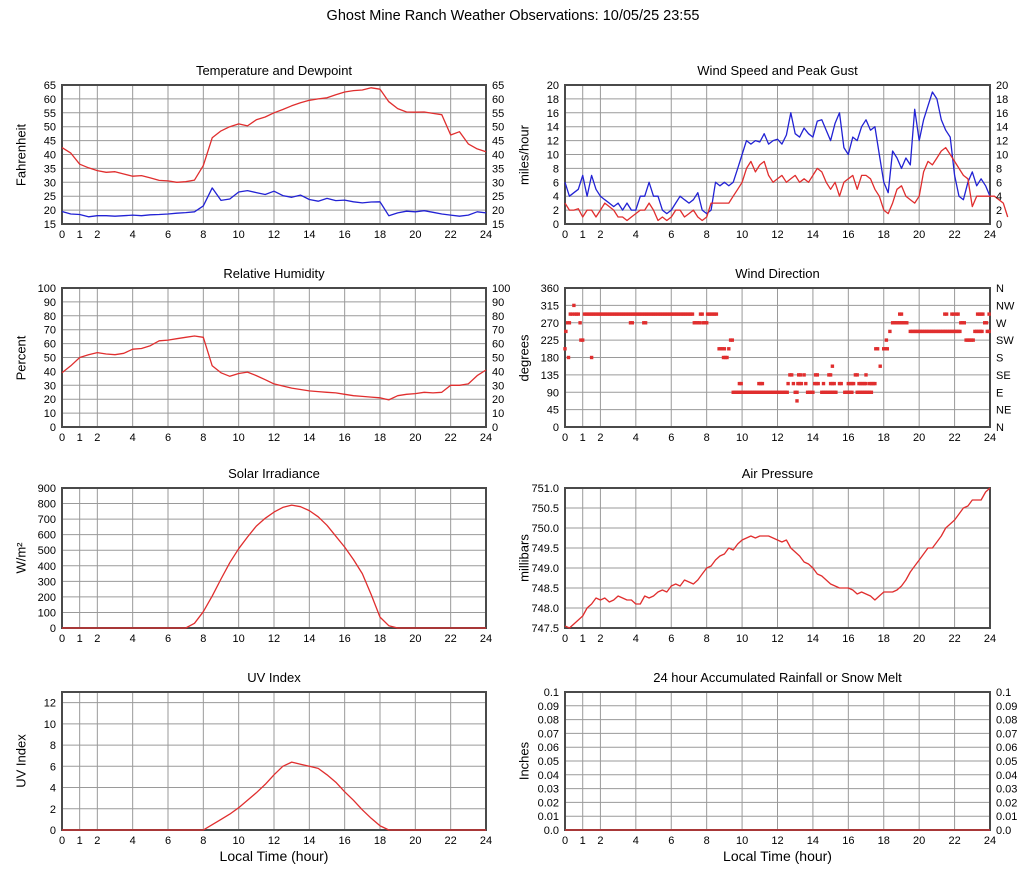  What do you see at coordinates (777, 558) in the screenshot?
I see `air-pressure-series` at bounding box center [777, 558].